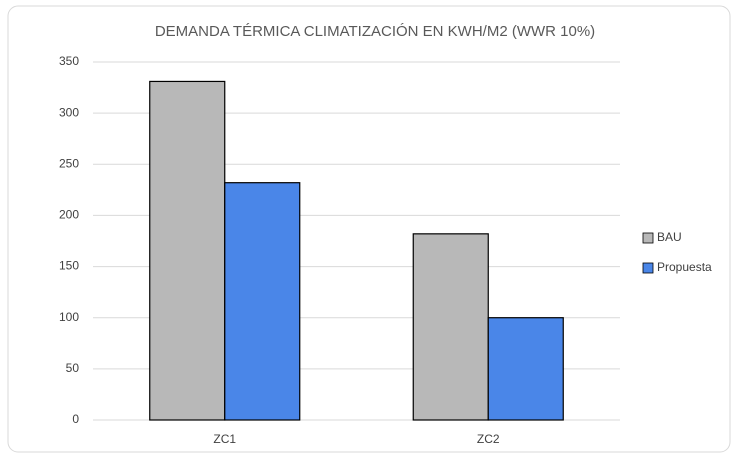 Image resolution: width=733 pixels, height=457 pixels. I want to click on x-tick-label: ZC2, so click(488, 439).